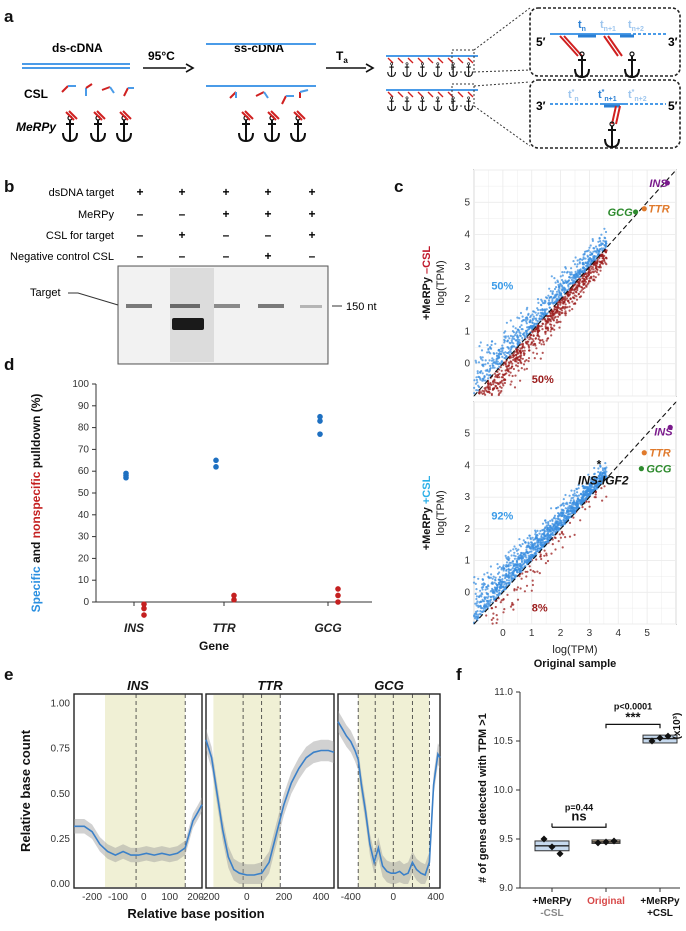 The image size is (686, 931). I want to click on condition-part-2: +CSL, so click(427, 489).